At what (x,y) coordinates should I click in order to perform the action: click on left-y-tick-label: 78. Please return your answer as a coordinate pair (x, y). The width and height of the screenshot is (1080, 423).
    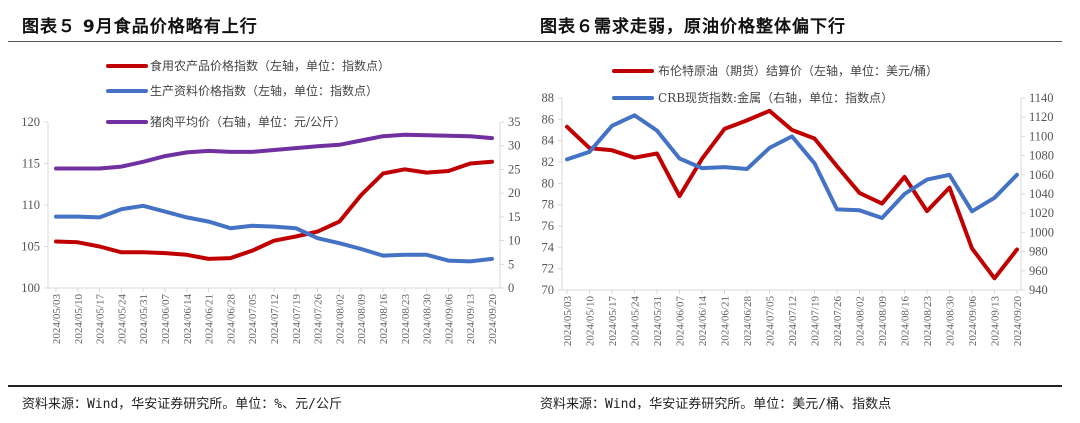
    Looking at the image, I should click on (548, 205).